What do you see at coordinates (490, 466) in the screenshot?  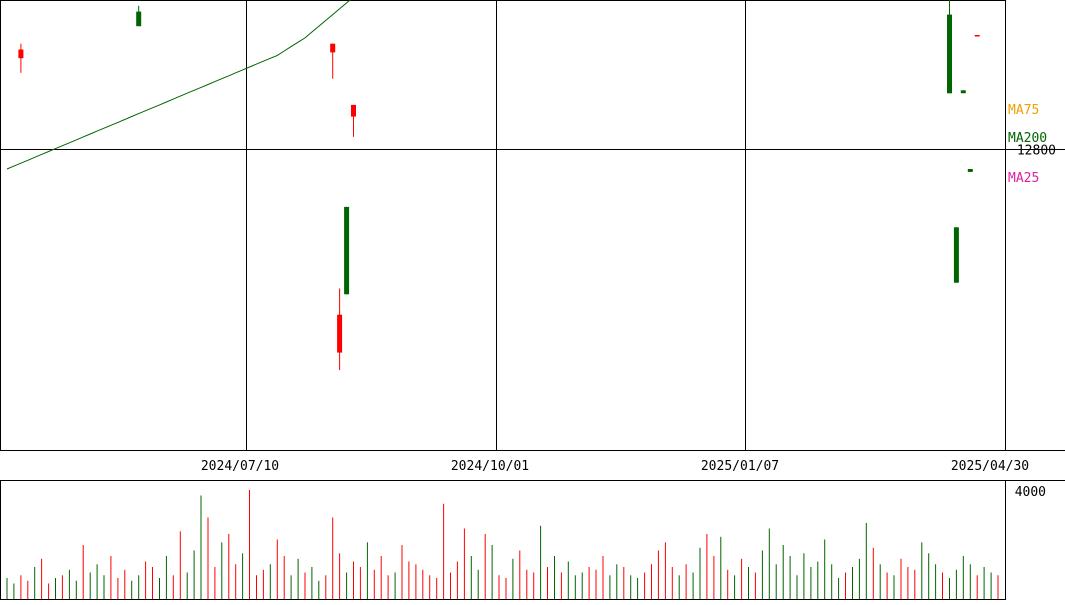 I see `date-tick-label: 2024/10/01` at bounding box center [490, 466].